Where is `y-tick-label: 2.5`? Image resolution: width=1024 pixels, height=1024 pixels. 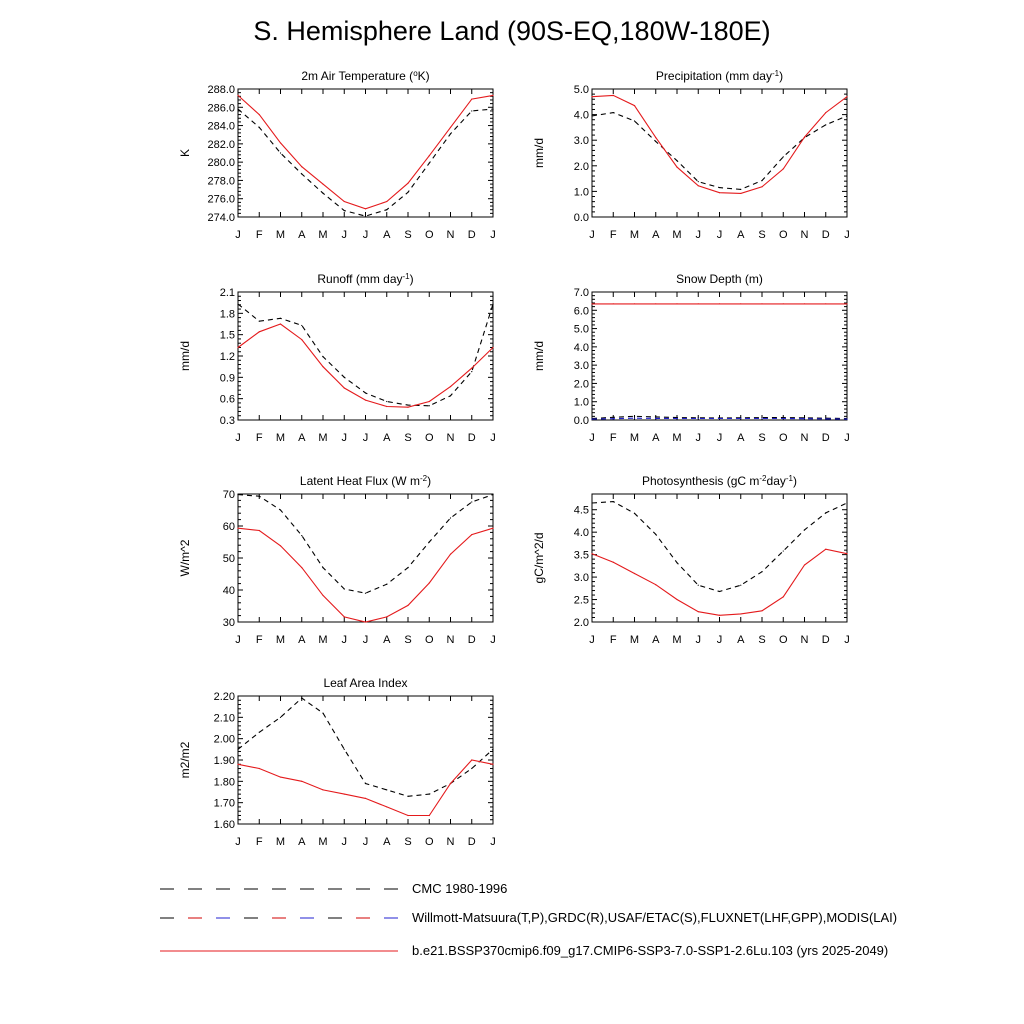 y-tick-label: 2.5 is located at coordinates (581, 601).